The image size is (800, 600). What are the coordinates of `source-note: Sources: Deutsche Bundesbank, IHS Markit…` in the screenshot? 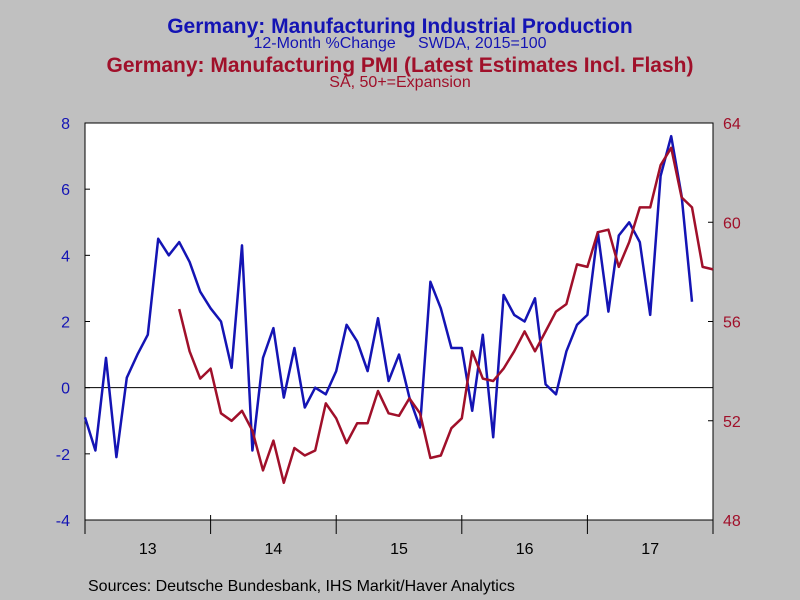 It's located at (301, 586).